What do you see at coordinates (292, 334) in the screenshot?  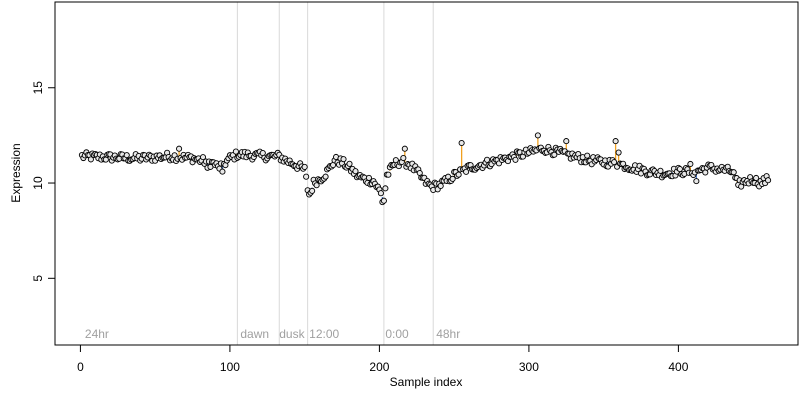 I see `phase-label-2: dusk` at bounding box center [292, 334].